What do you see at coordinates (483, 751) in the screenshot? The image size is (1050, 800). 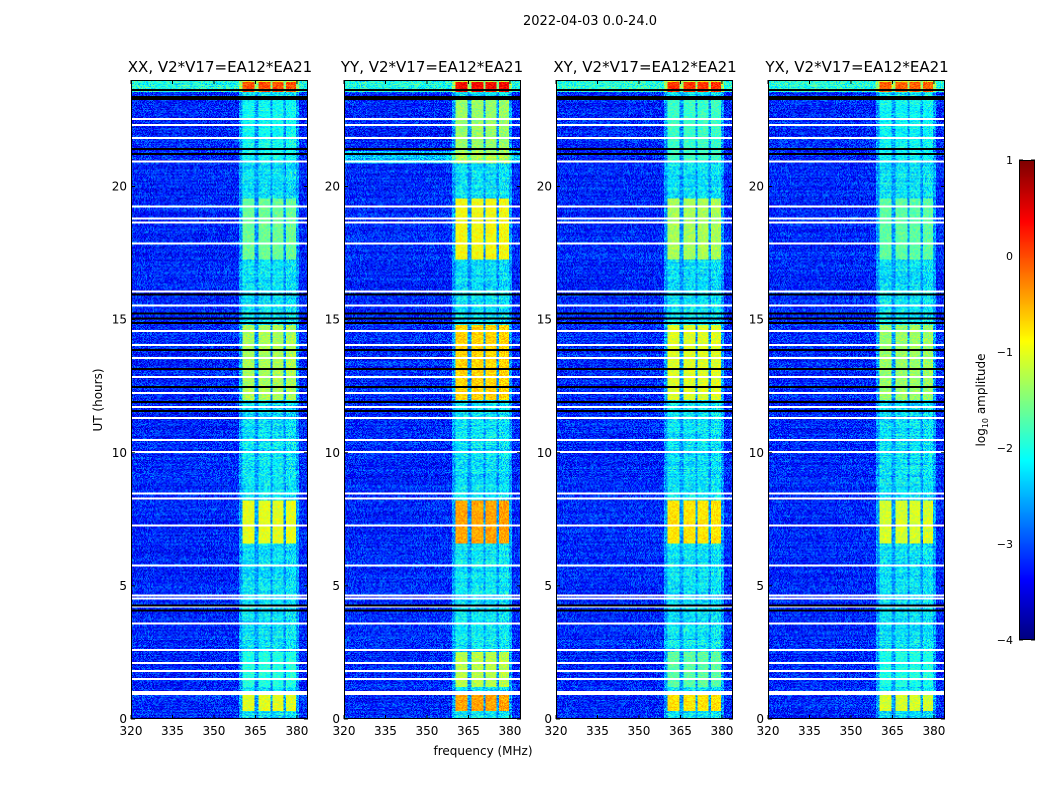 I see `x-axis-label: frequency (MHz)` at bounding box center [483, 751].